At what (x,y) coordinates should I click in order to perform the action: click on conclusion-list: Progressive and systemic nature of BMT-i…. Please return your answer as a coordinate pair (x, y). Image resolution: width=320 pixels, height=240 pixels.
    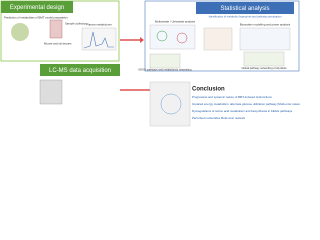
    Looking at the image, I should click on (246, 107).